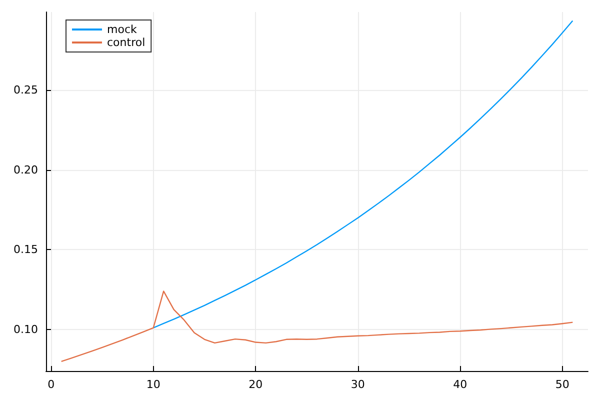 This screenshot has height=400, width=600. Describe the element at coordinates (51, 384) in the screenshot. I see `x-tick-label: 0` at that location.